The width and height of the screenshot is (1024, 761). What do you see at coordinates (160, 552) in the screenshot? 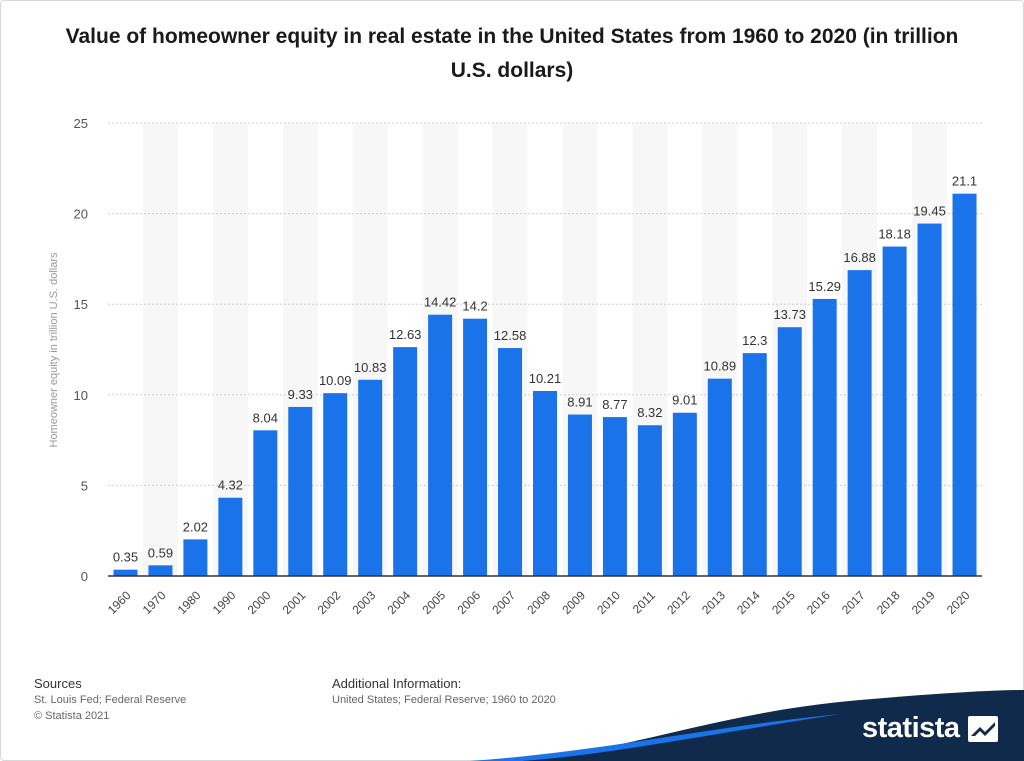
I see `data-label: 0.59` at bounding box center [160, 552].